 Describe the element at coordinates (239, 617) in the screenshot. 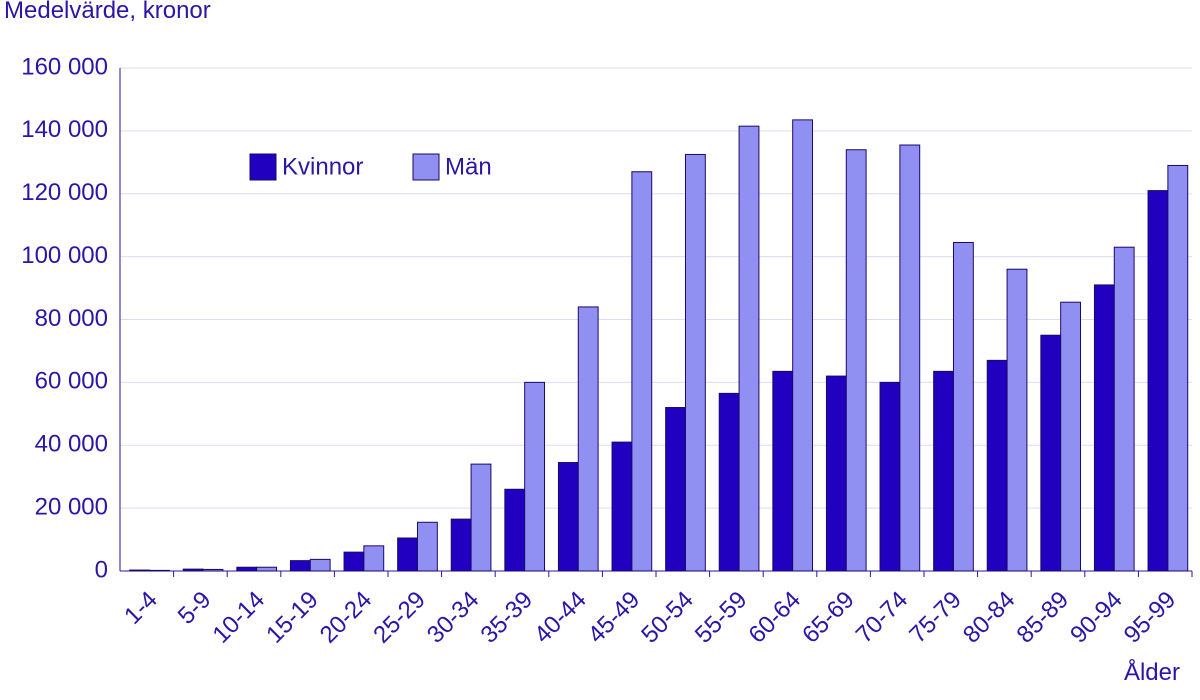

I see `x-tick-label: 10-14` at that location.